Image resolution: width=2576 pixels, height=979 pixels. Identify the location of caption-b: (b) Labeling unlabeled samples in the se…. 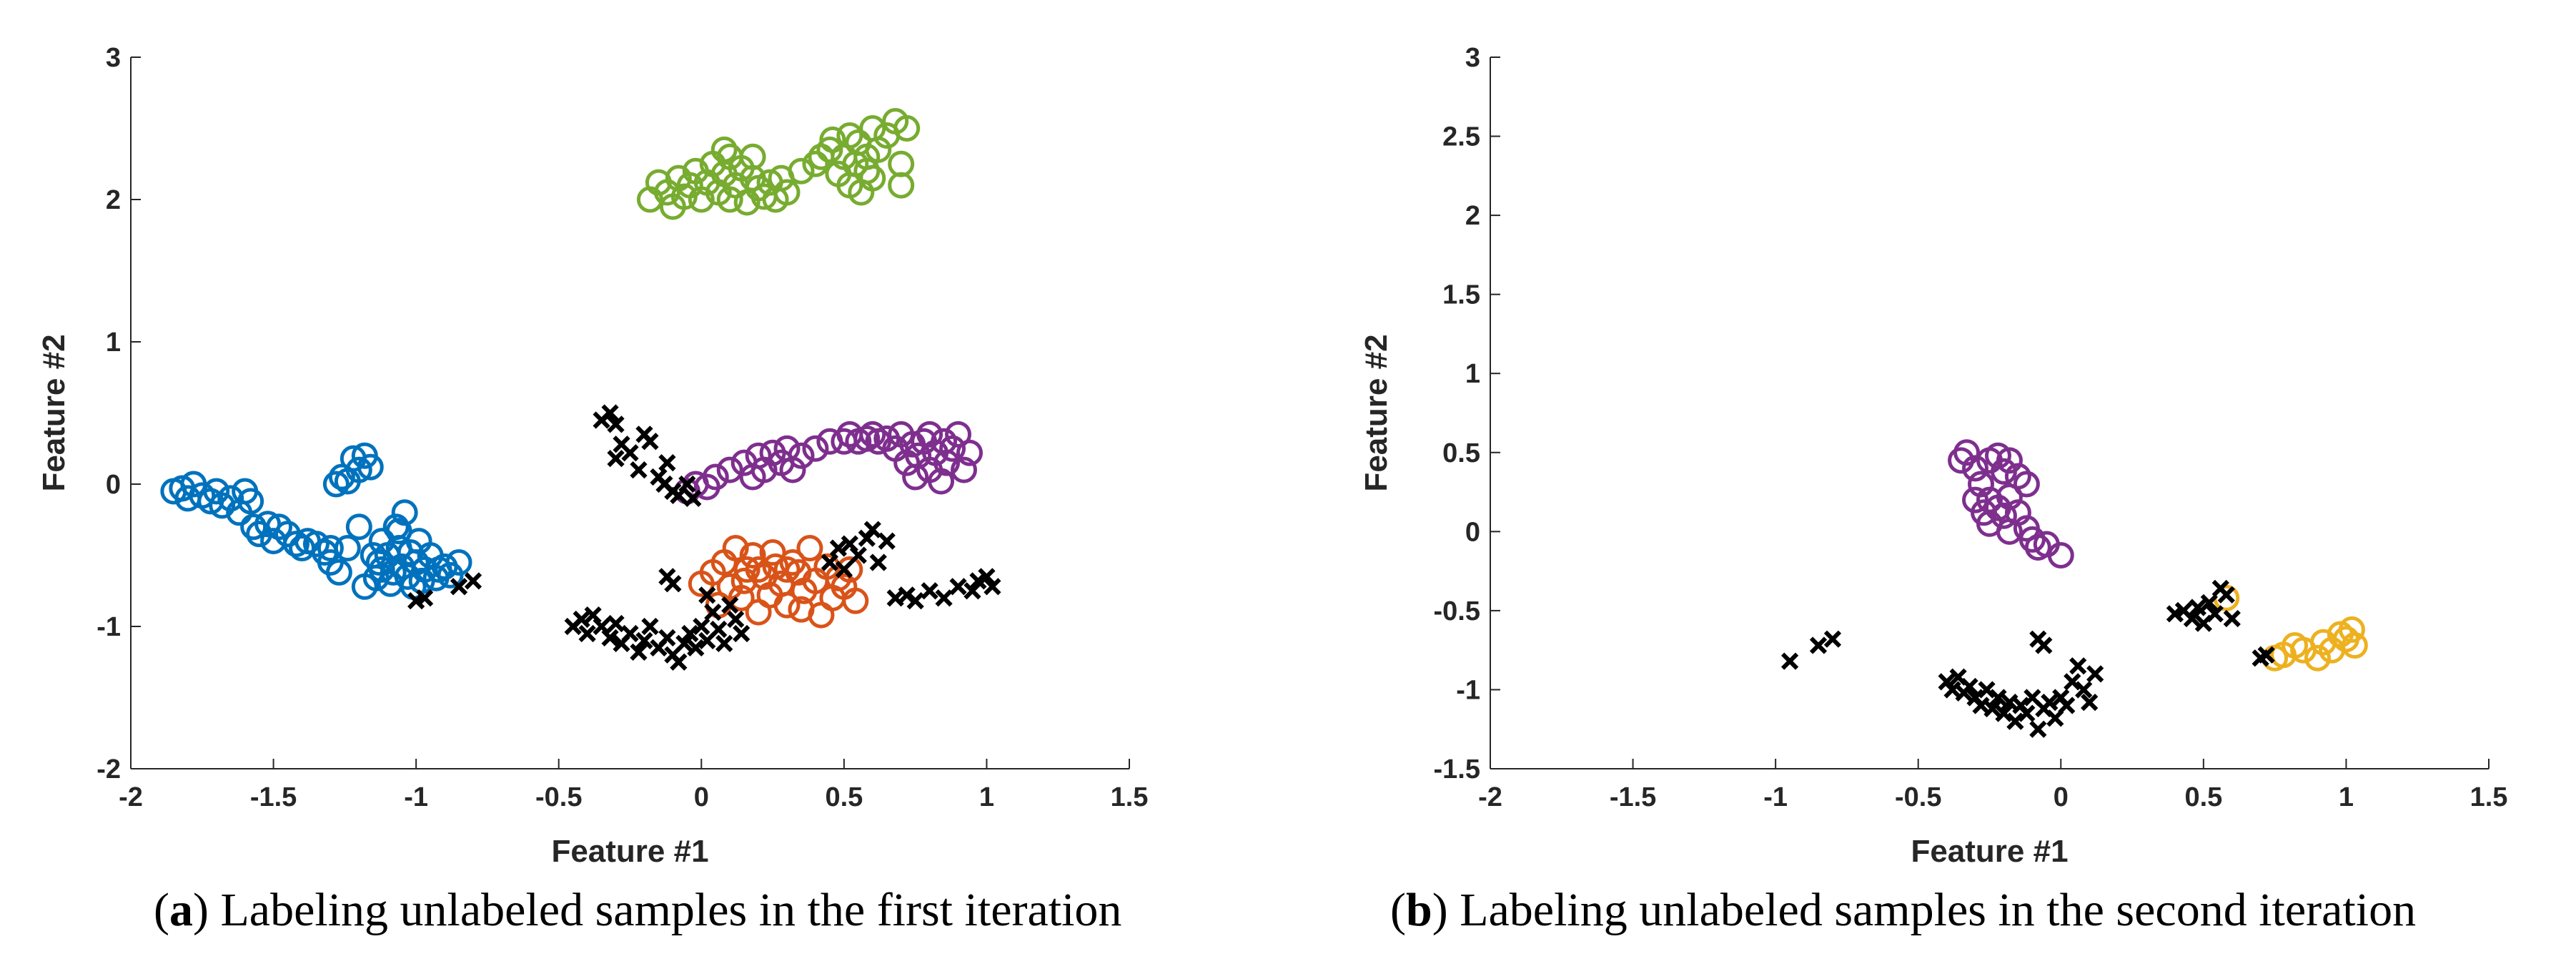
(1904, 910).